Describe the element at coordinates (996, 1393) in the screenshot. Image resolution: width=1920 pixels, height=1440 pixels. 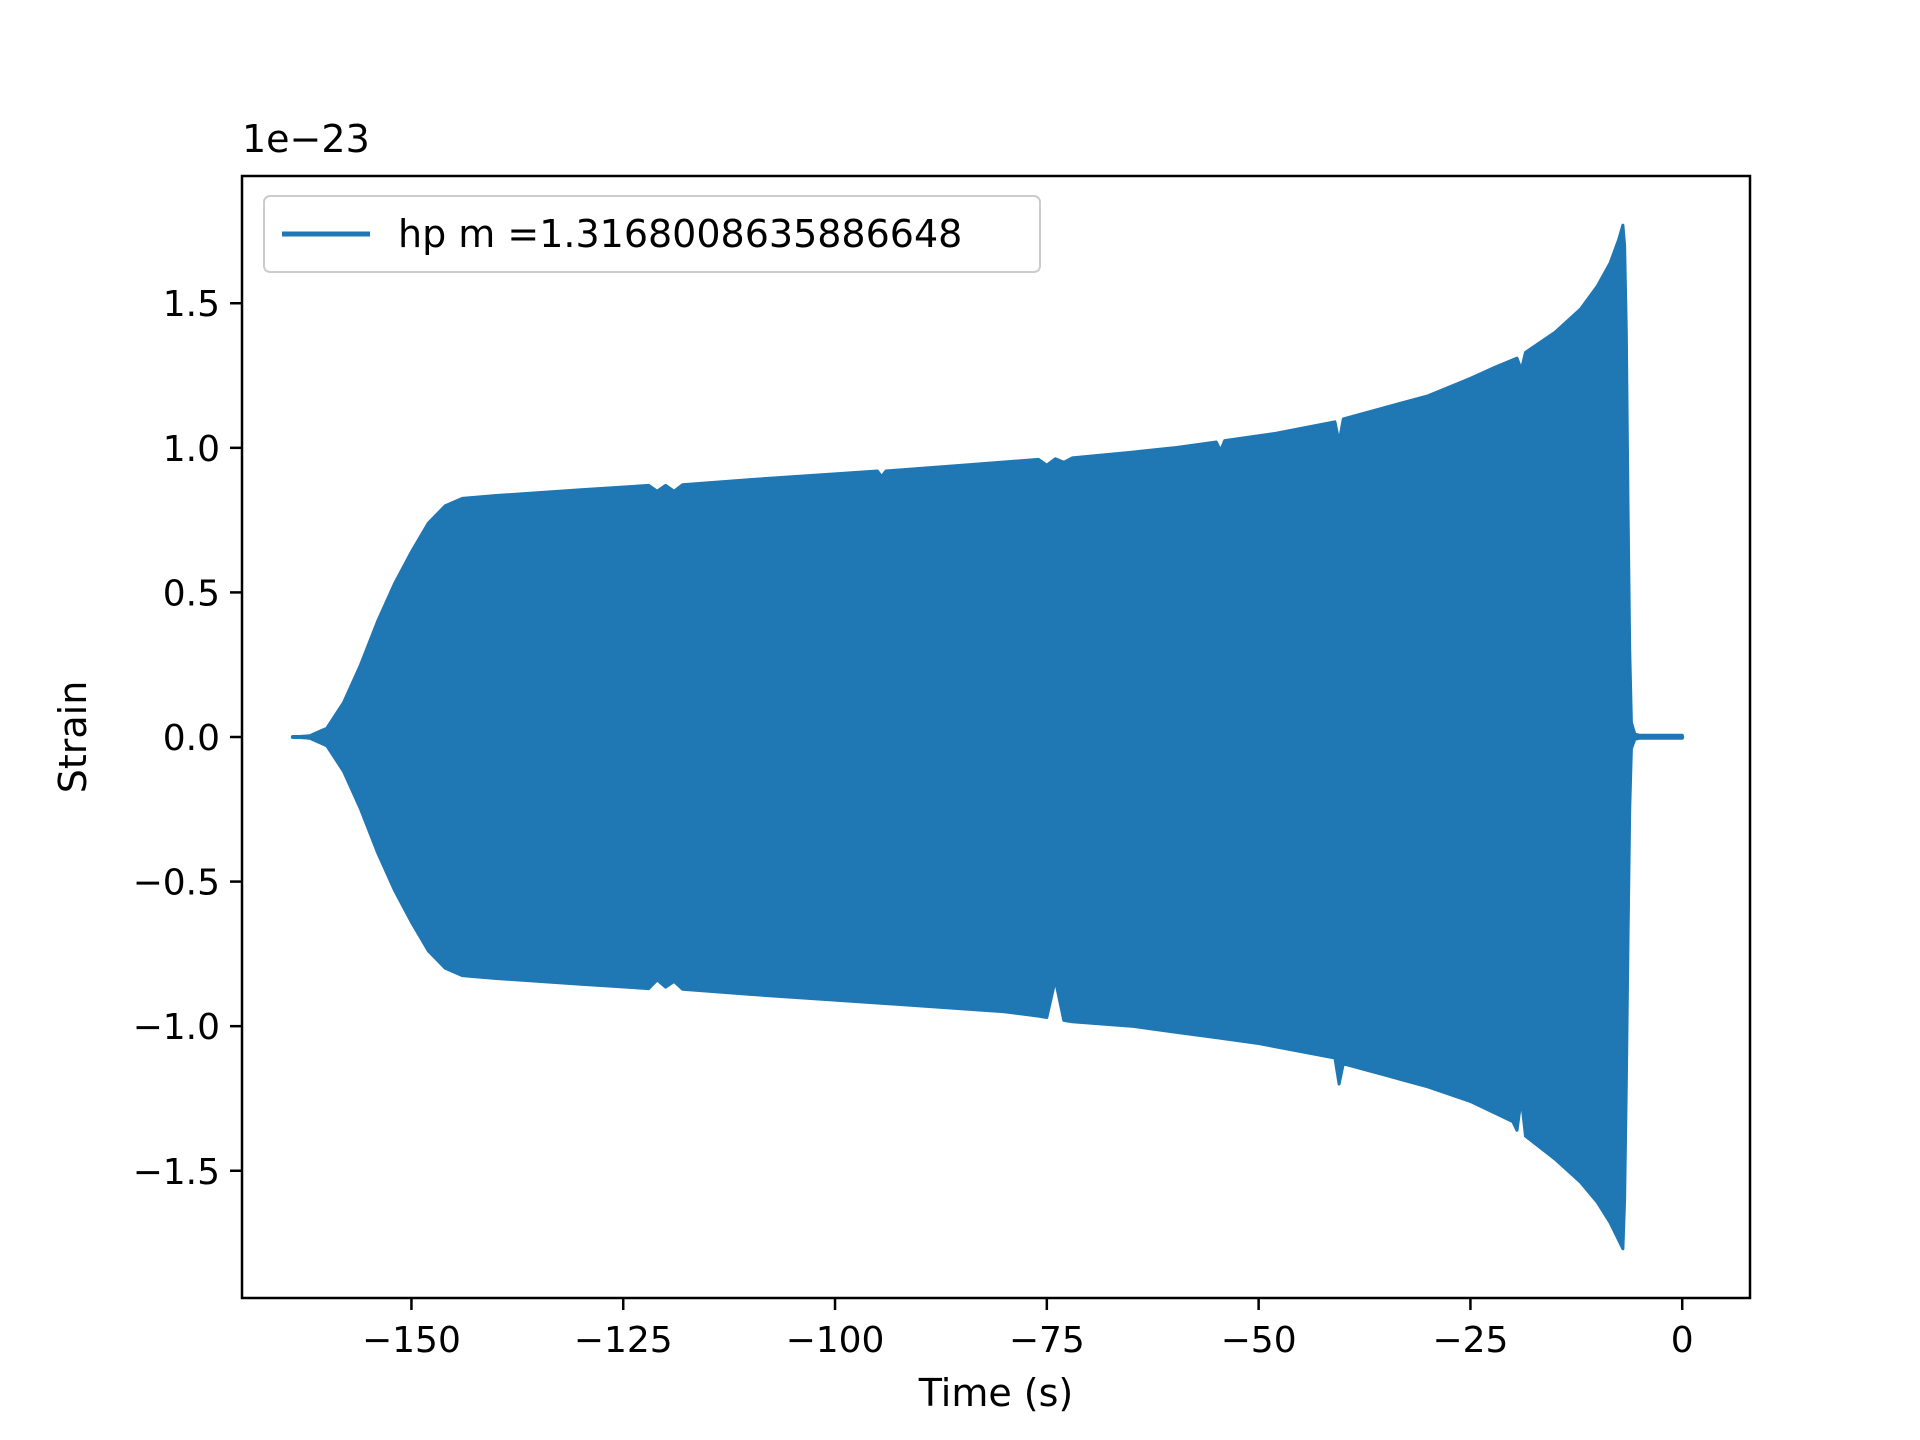
I see `x-axis-label: Time (s)` at that location.